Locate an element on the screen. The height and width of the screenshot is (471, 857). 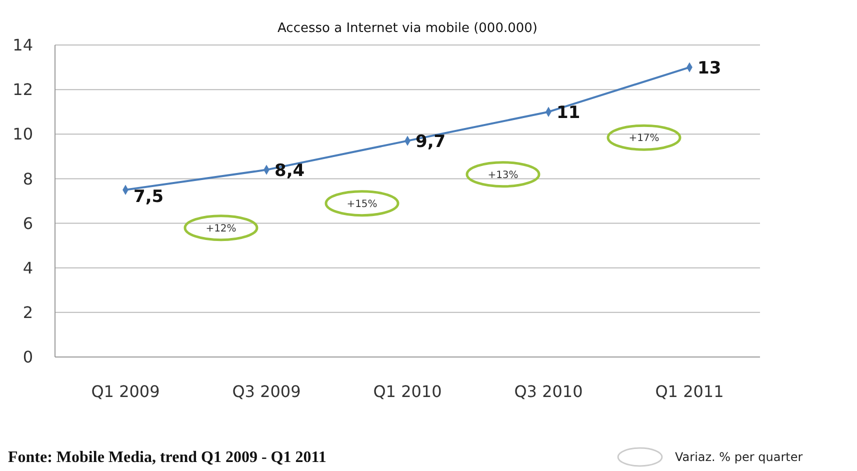
x-tick-label: Q3 2010 is located at coordinates (548, 391).